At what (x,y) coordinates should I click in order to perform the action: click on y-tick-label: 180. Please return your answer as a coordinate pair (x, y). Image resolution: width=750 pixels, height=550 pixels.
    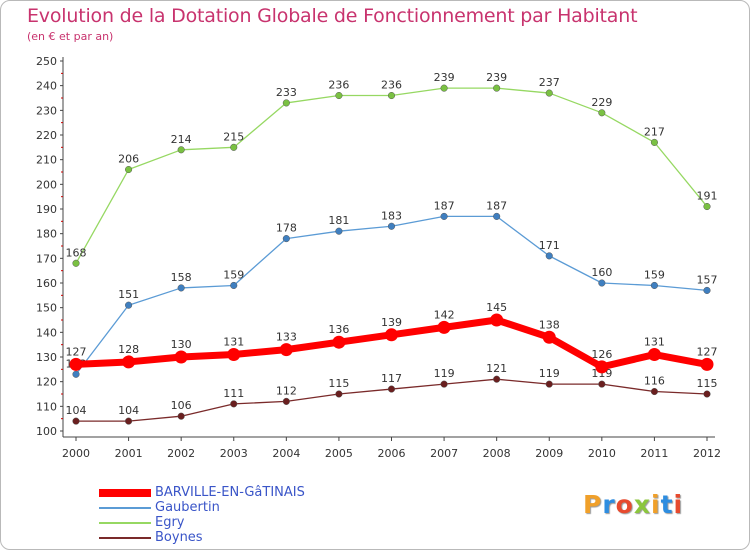
    Looking at the image, I should click on (46, 234).